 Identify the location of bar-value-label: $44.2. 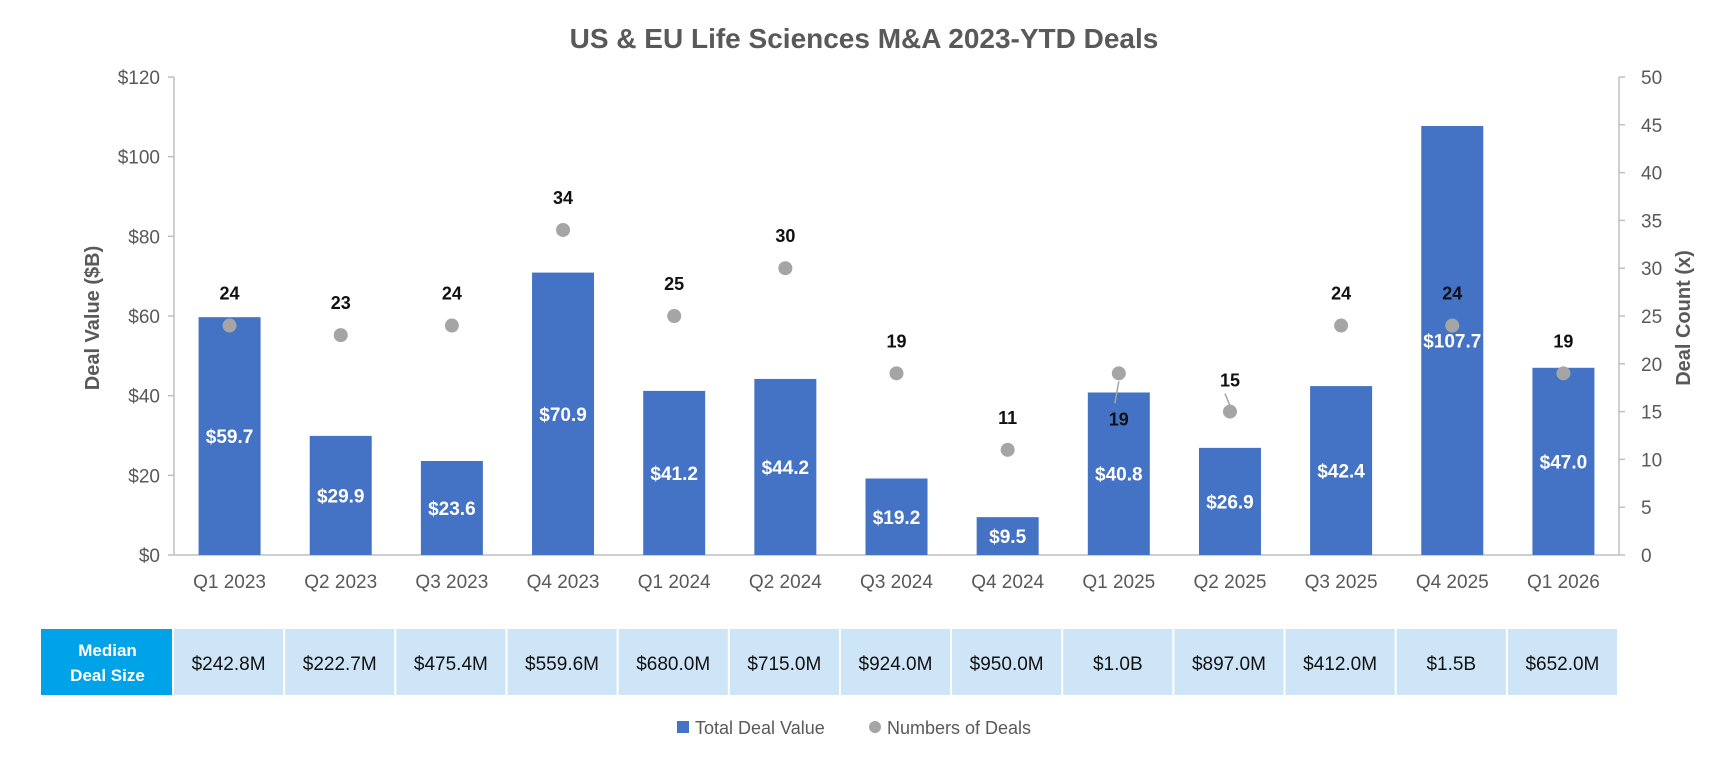
(786, 468).